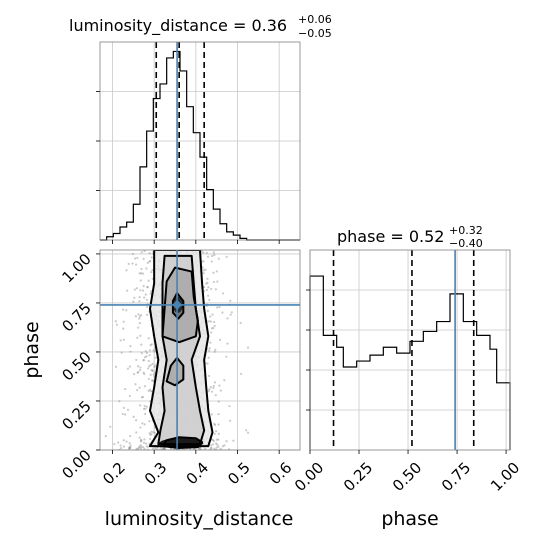  What do you see at coordinates (178, 26) in the screenshot?
I see `luminosity-distance-title: luminosity_distance = 0.36` at bounding box center [178, 26].